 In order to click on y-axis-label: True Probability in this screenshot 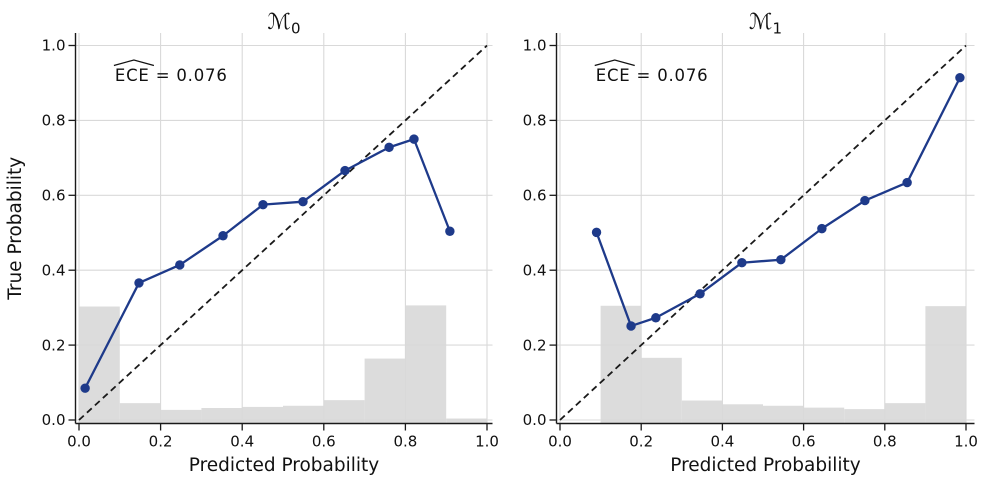, I will do `click(15, 229)`.